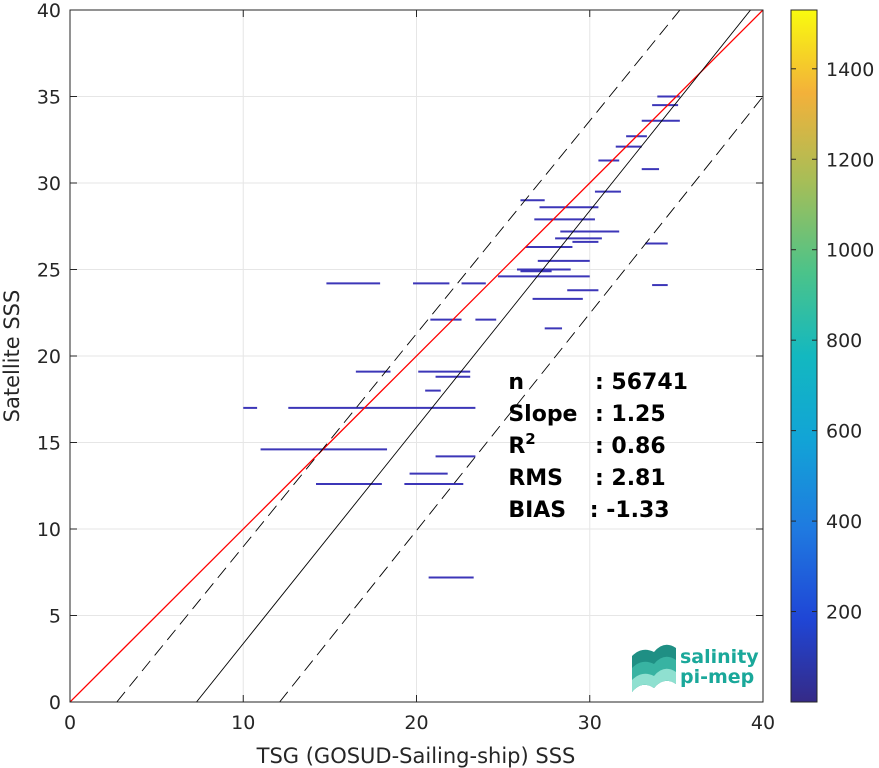  Describe the element at coordinates (804, 356) in the screenshot. I see `colorbar` at that location.